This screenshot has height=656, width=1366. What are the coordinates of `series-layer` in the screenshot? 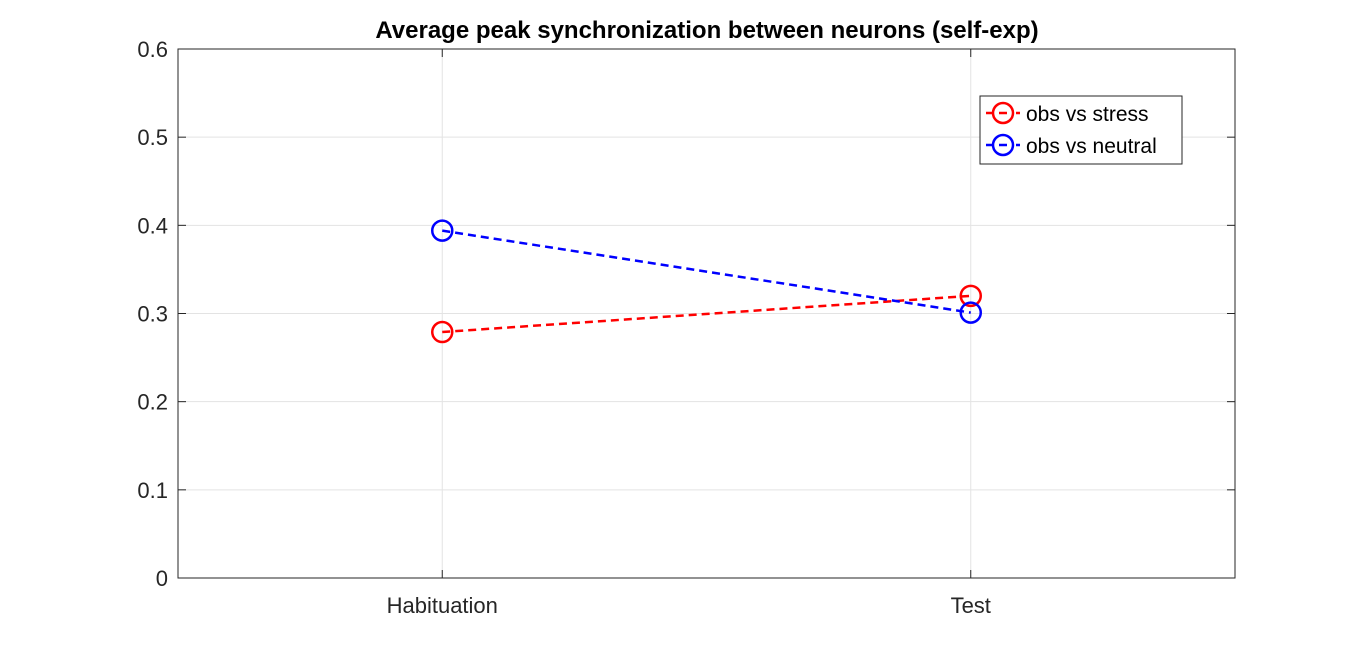 It's located at (706, 281).